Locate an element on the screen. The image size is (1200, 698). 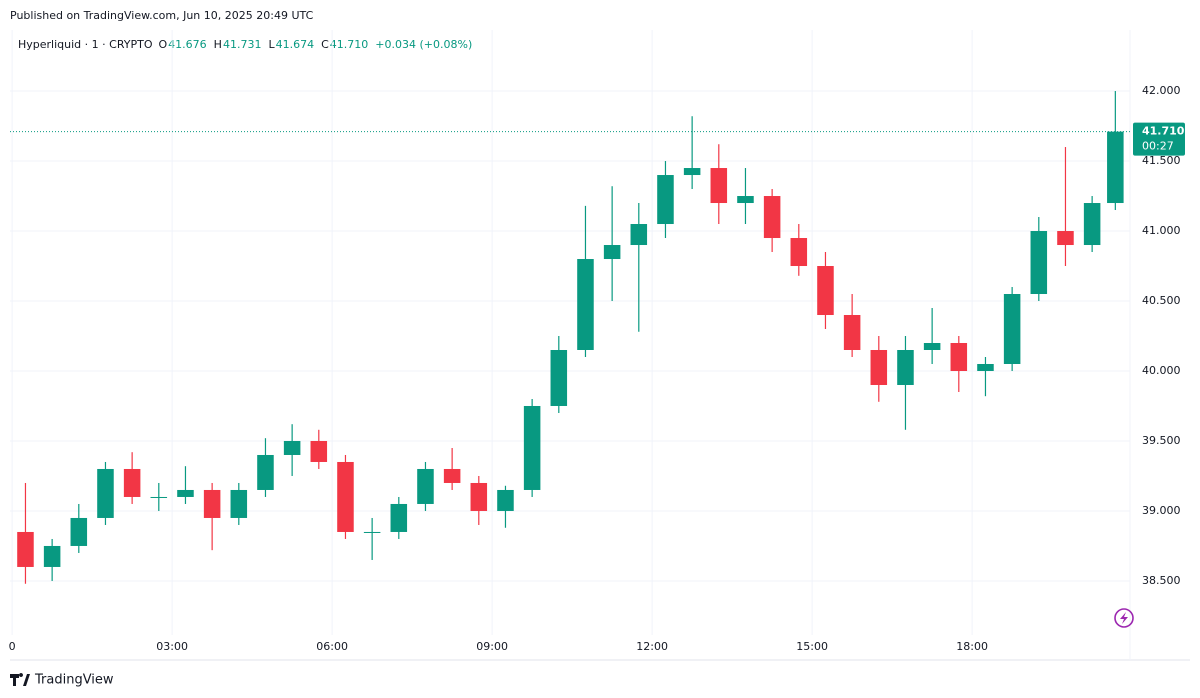
legend-c-label: C is located at coordinates (325, 44).